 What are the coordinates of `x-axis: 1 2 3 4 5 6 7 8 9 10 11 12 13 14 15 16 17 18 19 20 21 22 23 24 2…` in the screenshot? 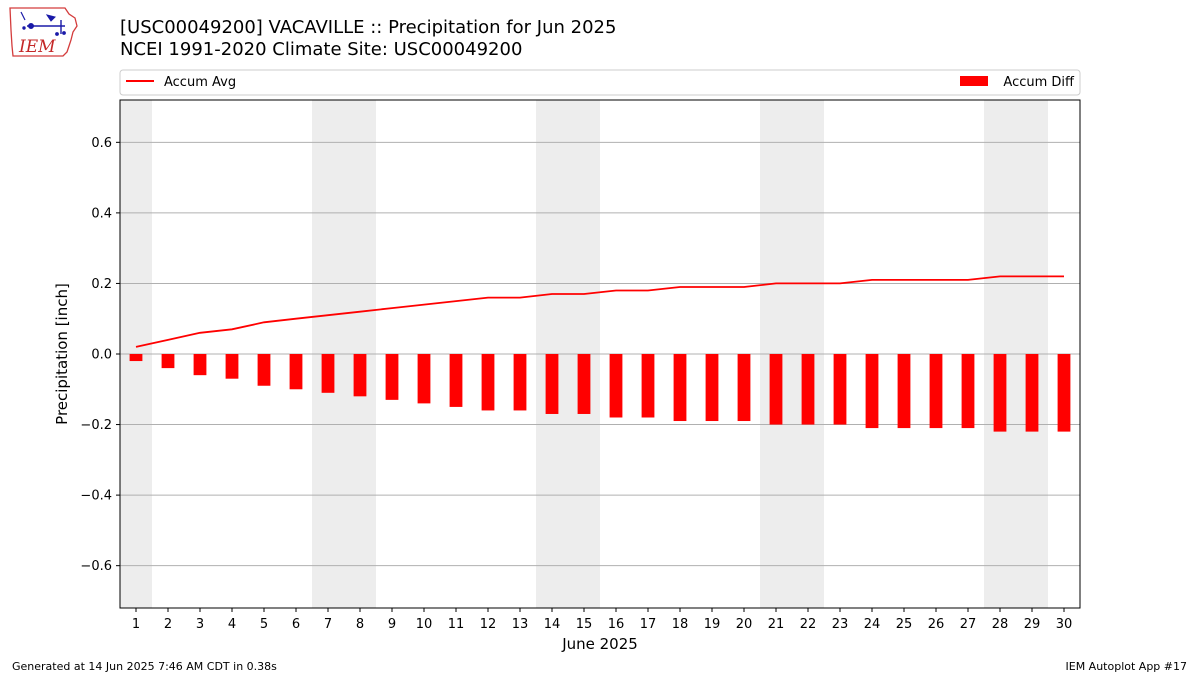 It's located at (602, 620).